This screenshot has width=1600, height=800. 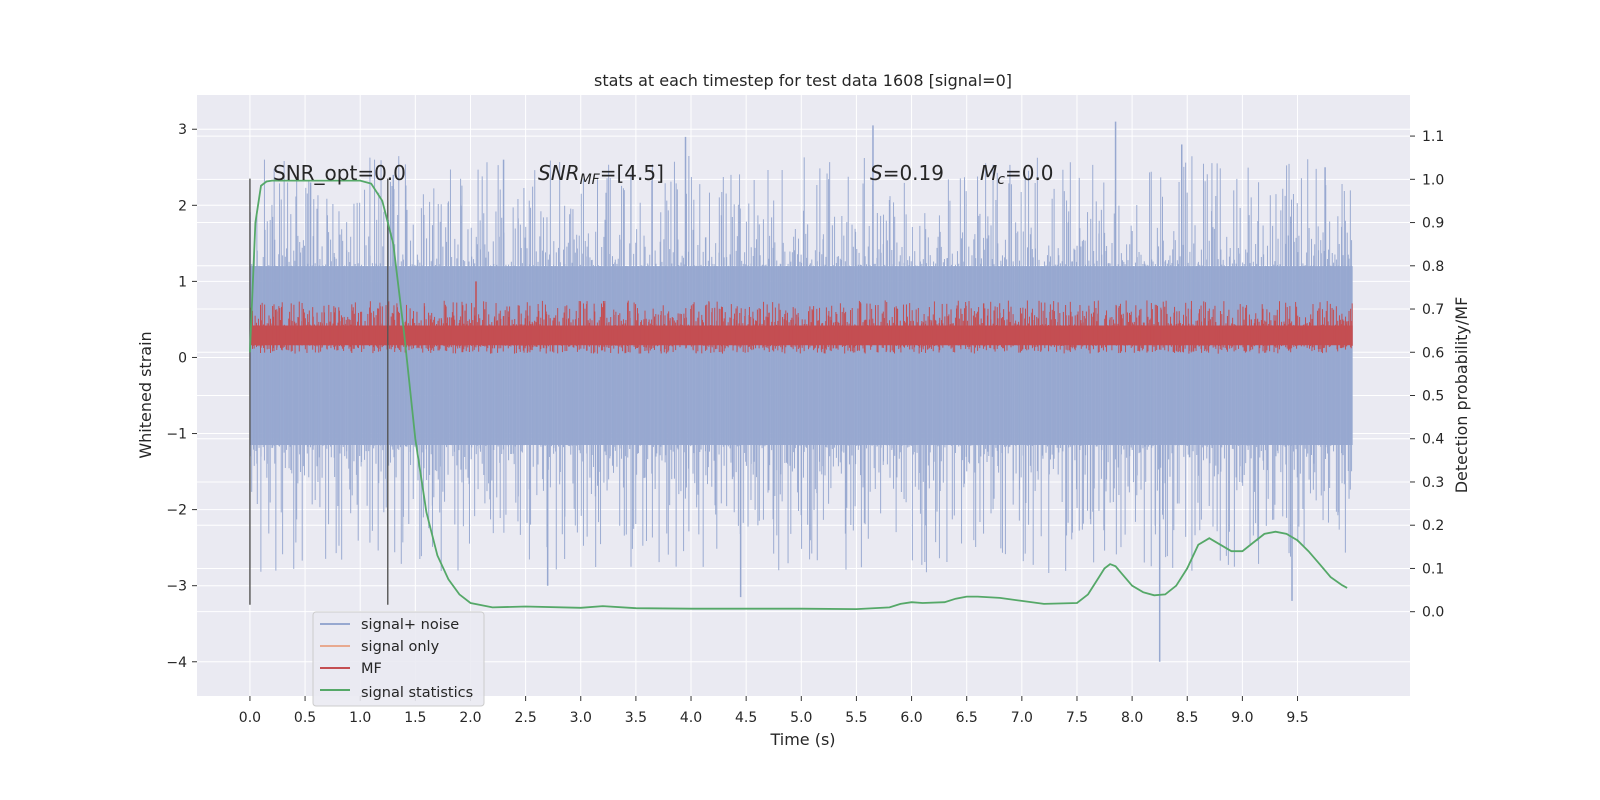 What do you see at coordinates (371, 669) in the screenshot?
I see `legend-label-mf: MF` at bounding box center [371, 669].